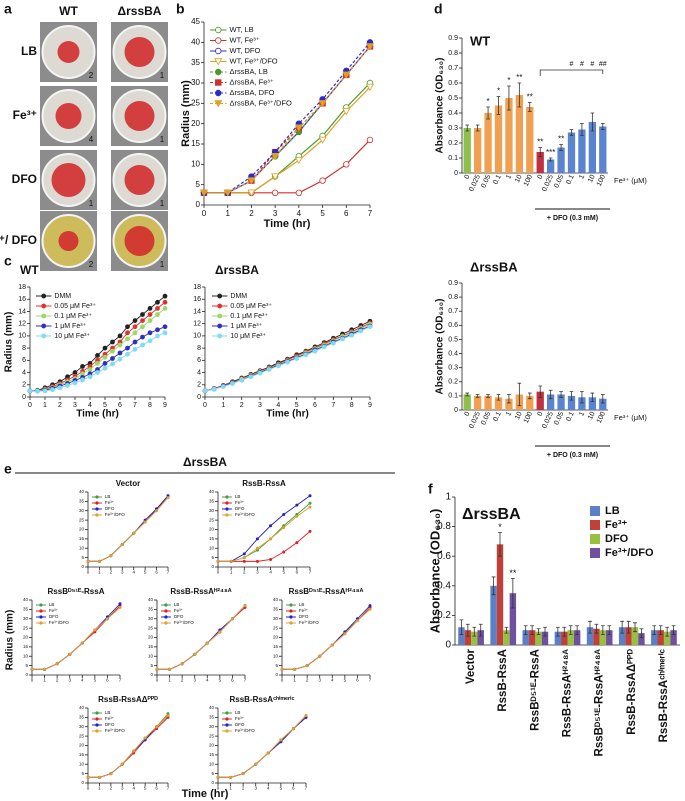  I want to click on chart-title: ΔrssBA, so click(494, 266).